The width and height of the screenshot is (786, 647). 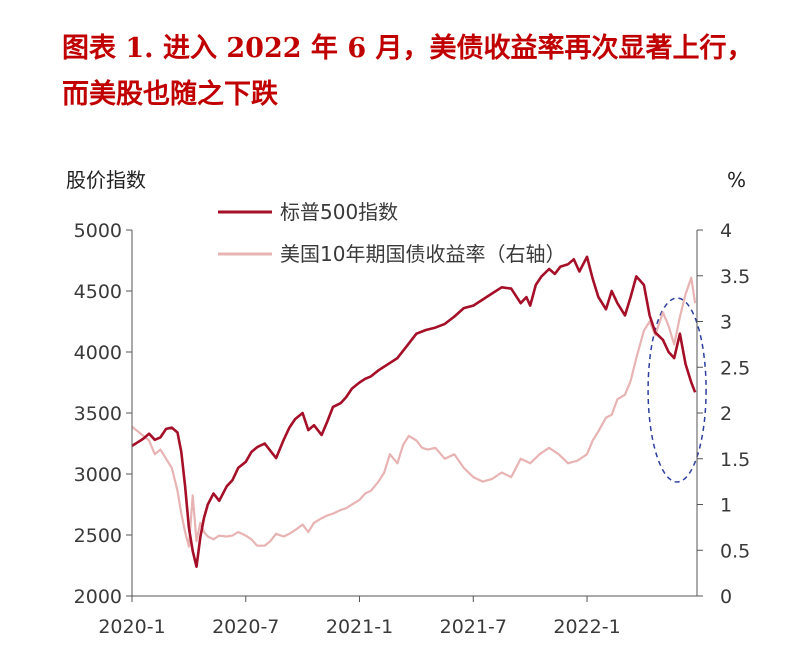 I want to click on right-tick-label: 4, so click(x=726, y=231).